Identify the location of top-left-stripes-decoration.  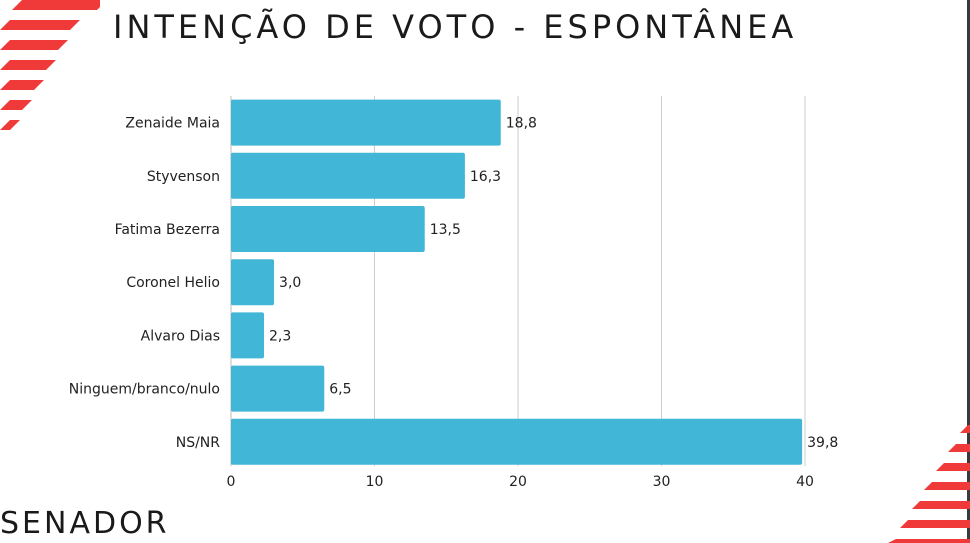
(50, 65).